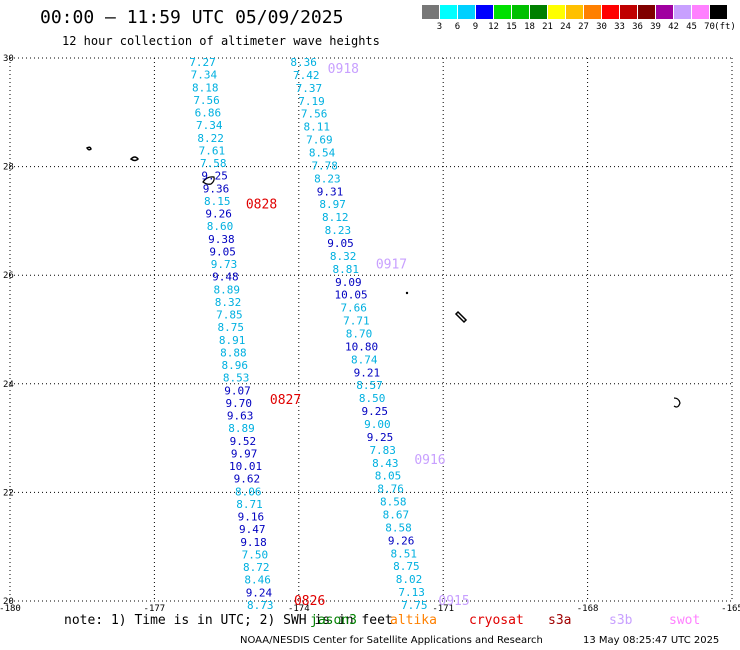  I want to click on swh-point-label: 8.15, so click(217, 201).